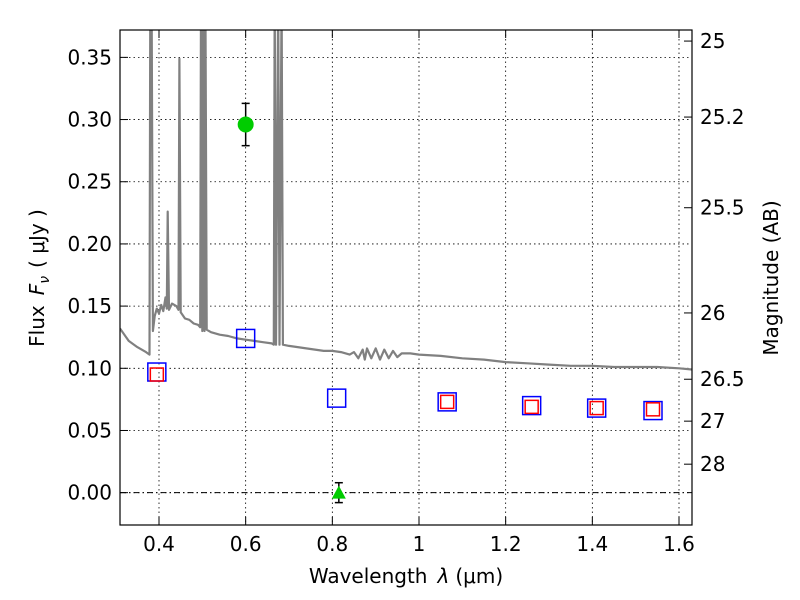 The height and width of the screenshot is (600, 800). I want to click on x-axis-label: Wavelength λ (μm), so click(406, 576).